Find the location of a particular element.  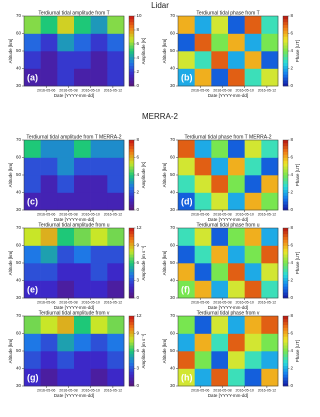

panel-label: (c) is located at coordinates (32, 201).